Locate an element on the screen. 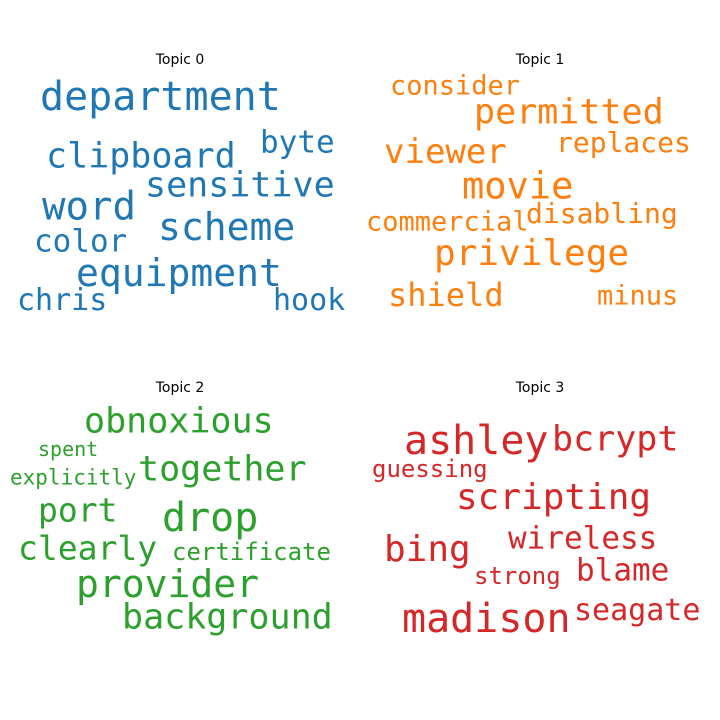 The image size is (720, 720). word-byte: byte is located at coordinates (297, 142).